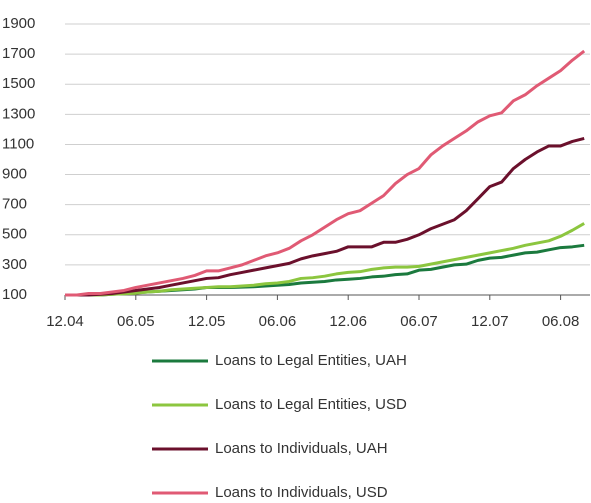 This screenshot has width=591, height=503. What do you see at coordinates (301, 492) in the screenshot?
I see `legend-label: Loans to Individuals, USD` at bounding box center [301, 492].